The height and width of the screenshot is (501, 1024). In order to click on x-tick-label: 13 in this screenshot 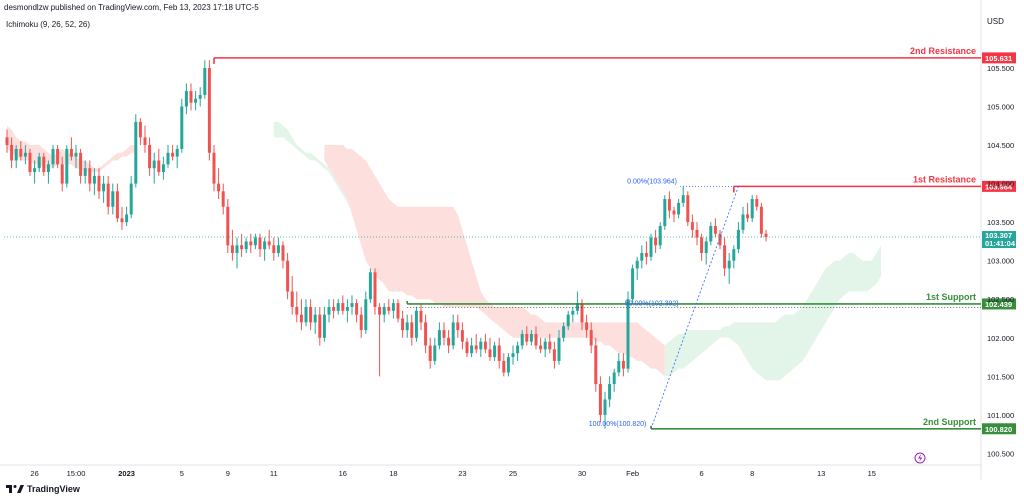, I will do `click(821, 473)`.